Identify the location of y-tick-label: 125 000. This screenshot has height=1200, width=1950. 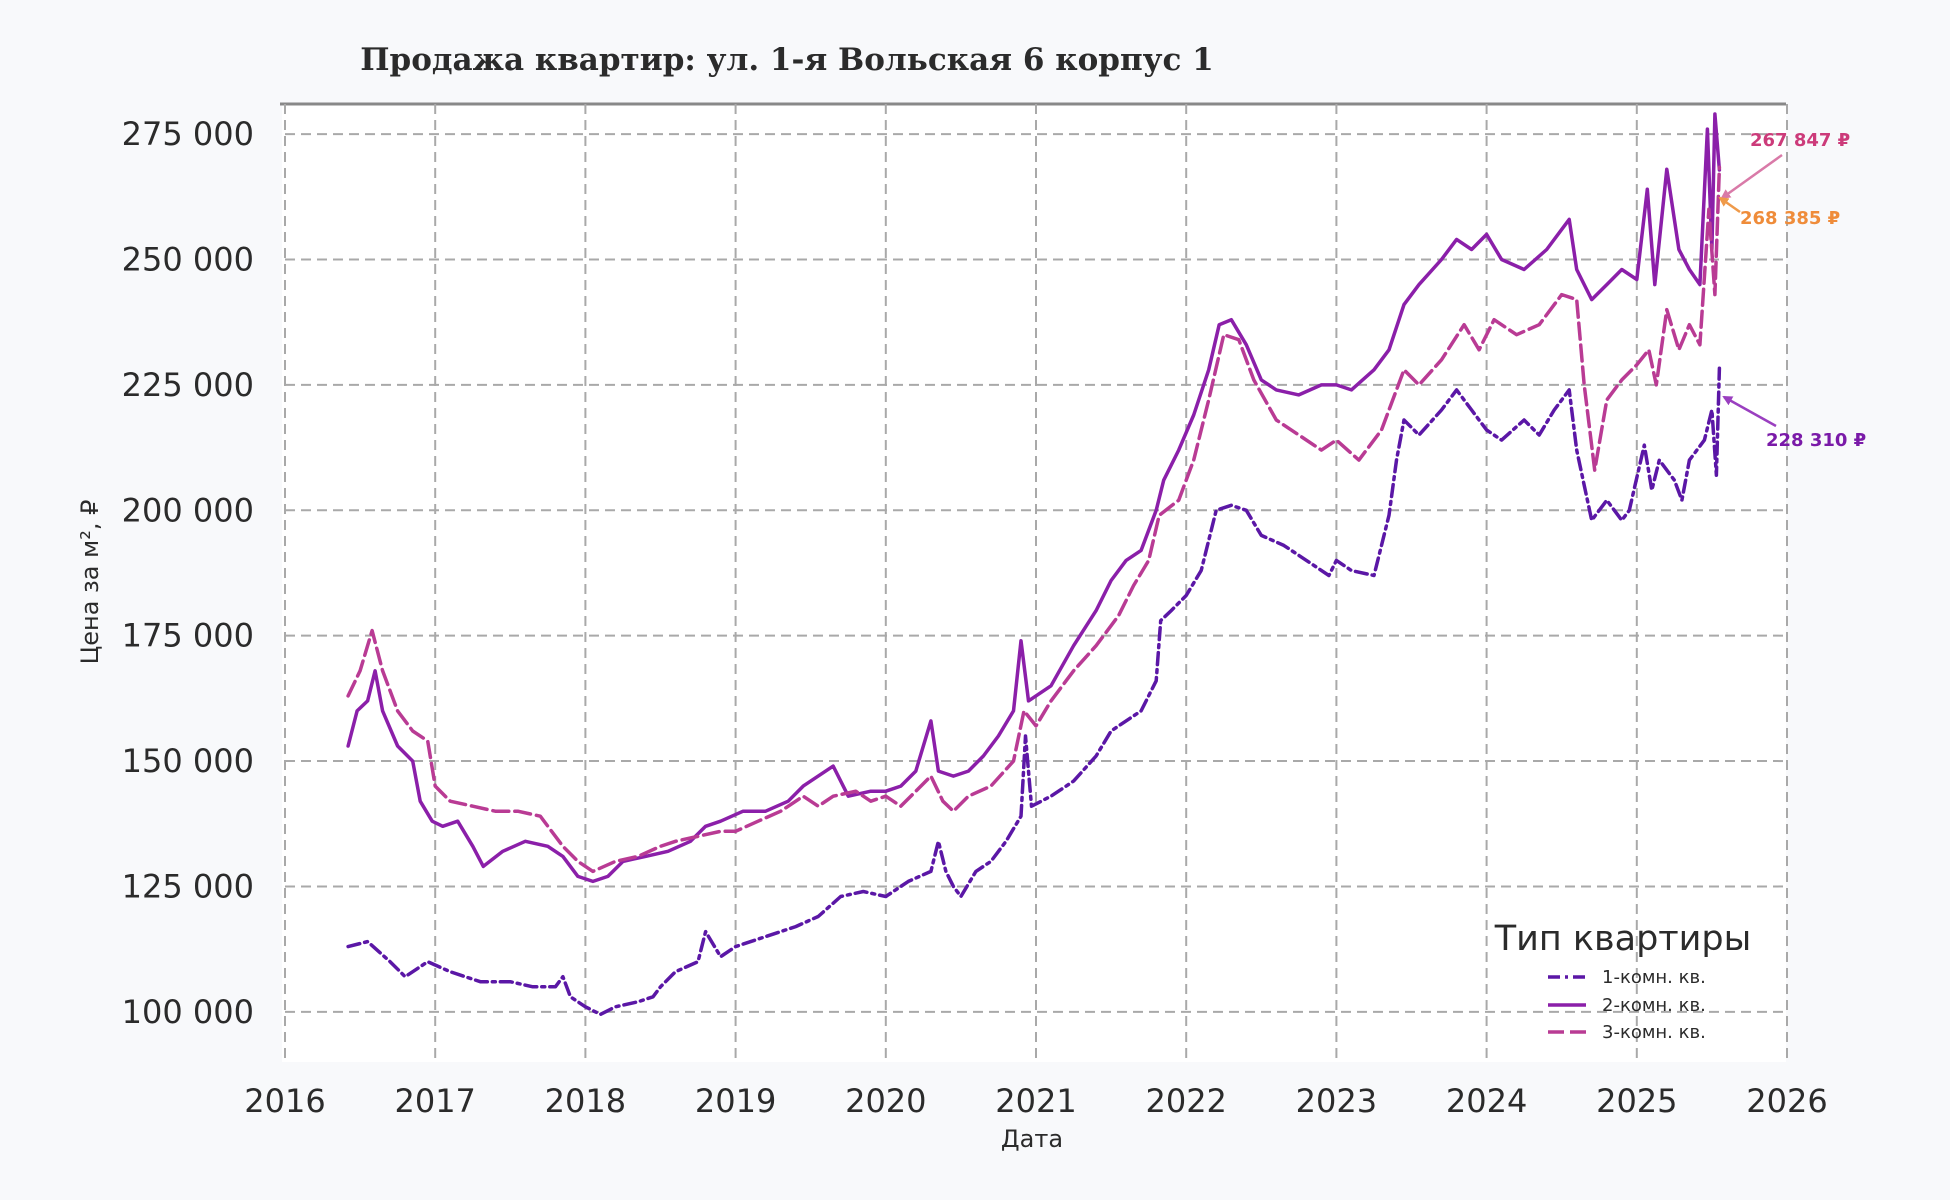
(188, 886).